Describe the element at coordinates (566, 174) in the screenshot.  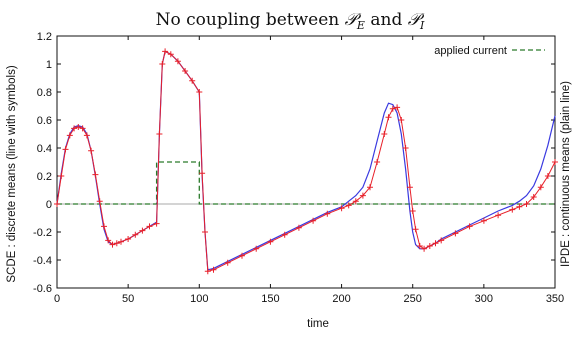
I see `y-axis-label-right: IPDE : continuous means (plain line)` at that location.